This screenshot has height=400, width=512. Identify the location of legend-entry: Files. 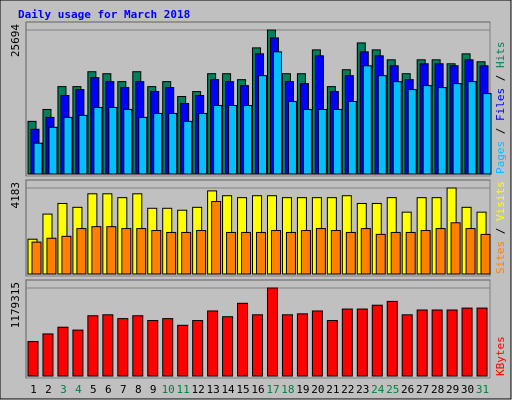
(500, 104).